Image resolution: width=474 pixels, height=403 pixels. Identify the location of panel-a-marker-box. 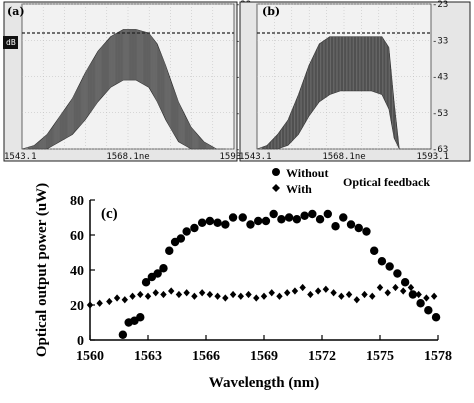
(10, 42).